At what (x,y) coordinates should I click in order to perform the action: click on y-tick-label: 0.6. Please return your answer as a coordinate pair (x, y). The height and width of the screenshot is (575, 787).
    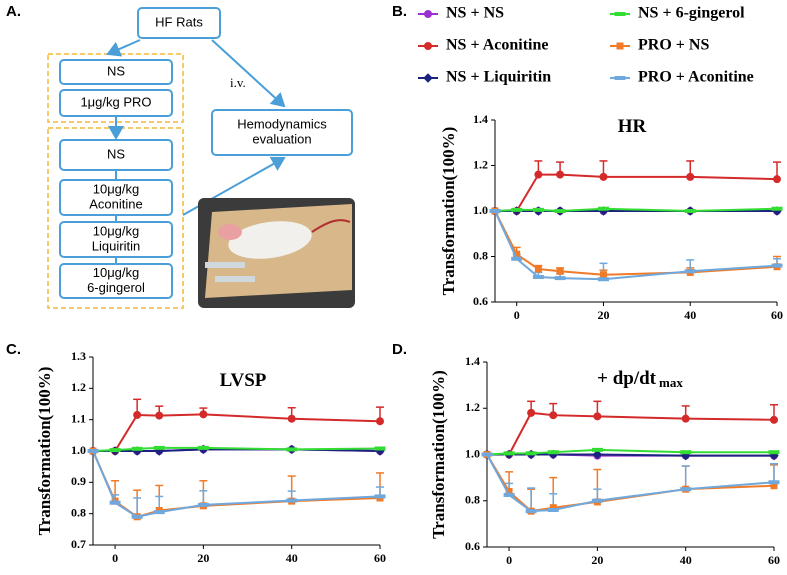
    Looking at the image, I should click on (480, 301).